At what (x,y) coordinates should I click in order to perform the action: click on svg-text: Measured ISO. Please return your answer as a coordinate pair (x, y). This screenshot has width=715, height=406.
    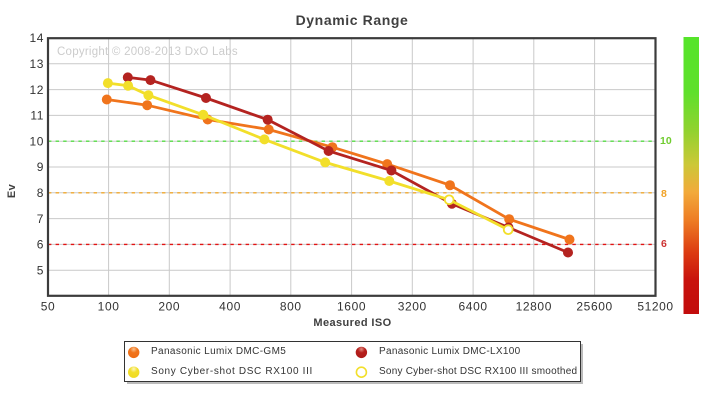
    Looking at the image, I should click on (352, 323).